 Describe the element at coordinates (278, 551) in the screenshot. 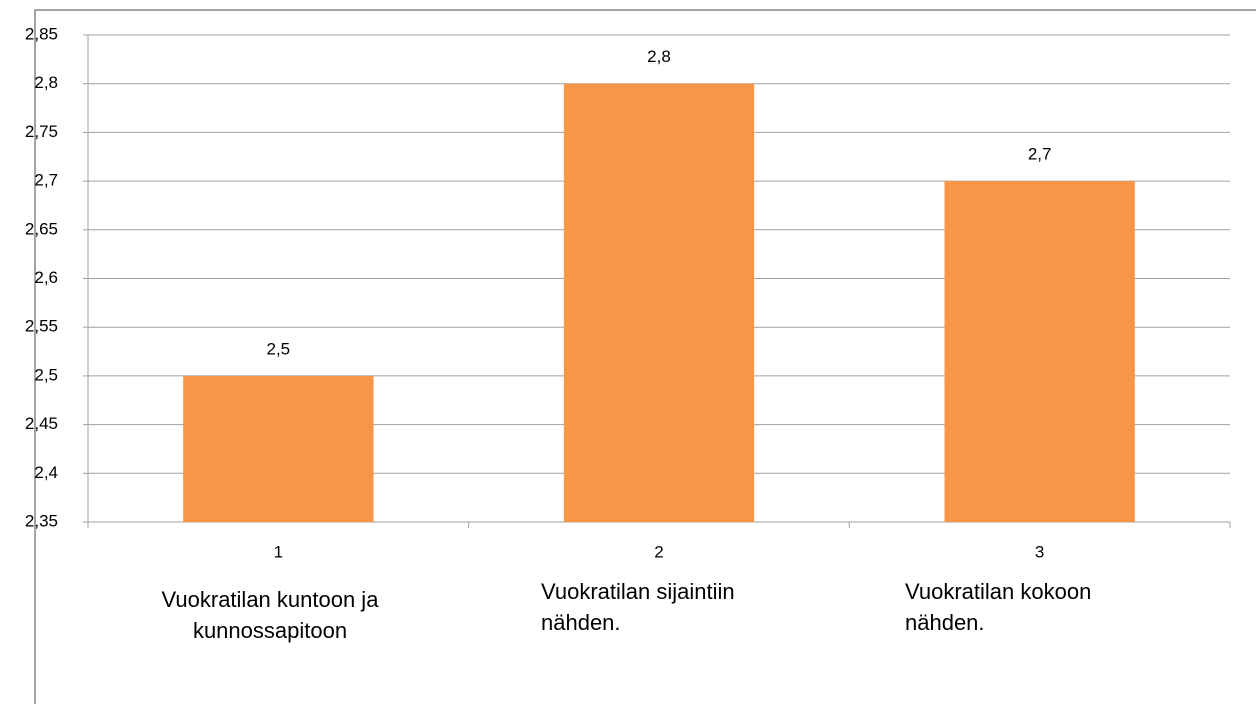

I see `x-tick-label: 1` at that location.